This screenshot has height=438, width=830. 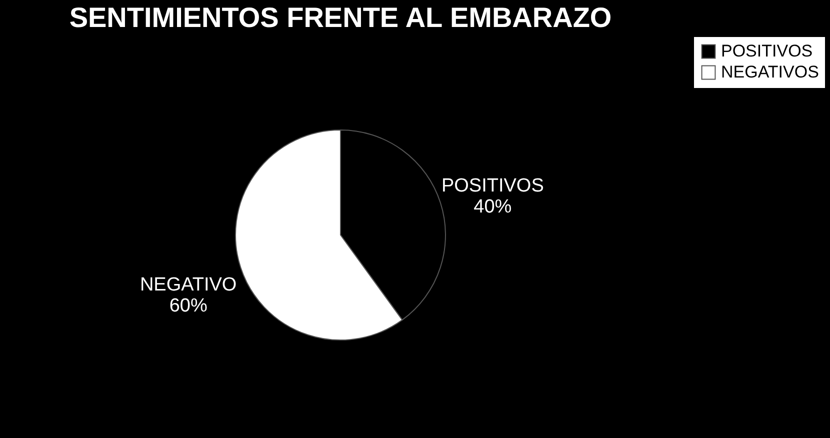 What do you see at coordinates (188, 295) in the screenshot?
I see `data-label: NEGATIVO 60%` at bounding box center [188, 295].